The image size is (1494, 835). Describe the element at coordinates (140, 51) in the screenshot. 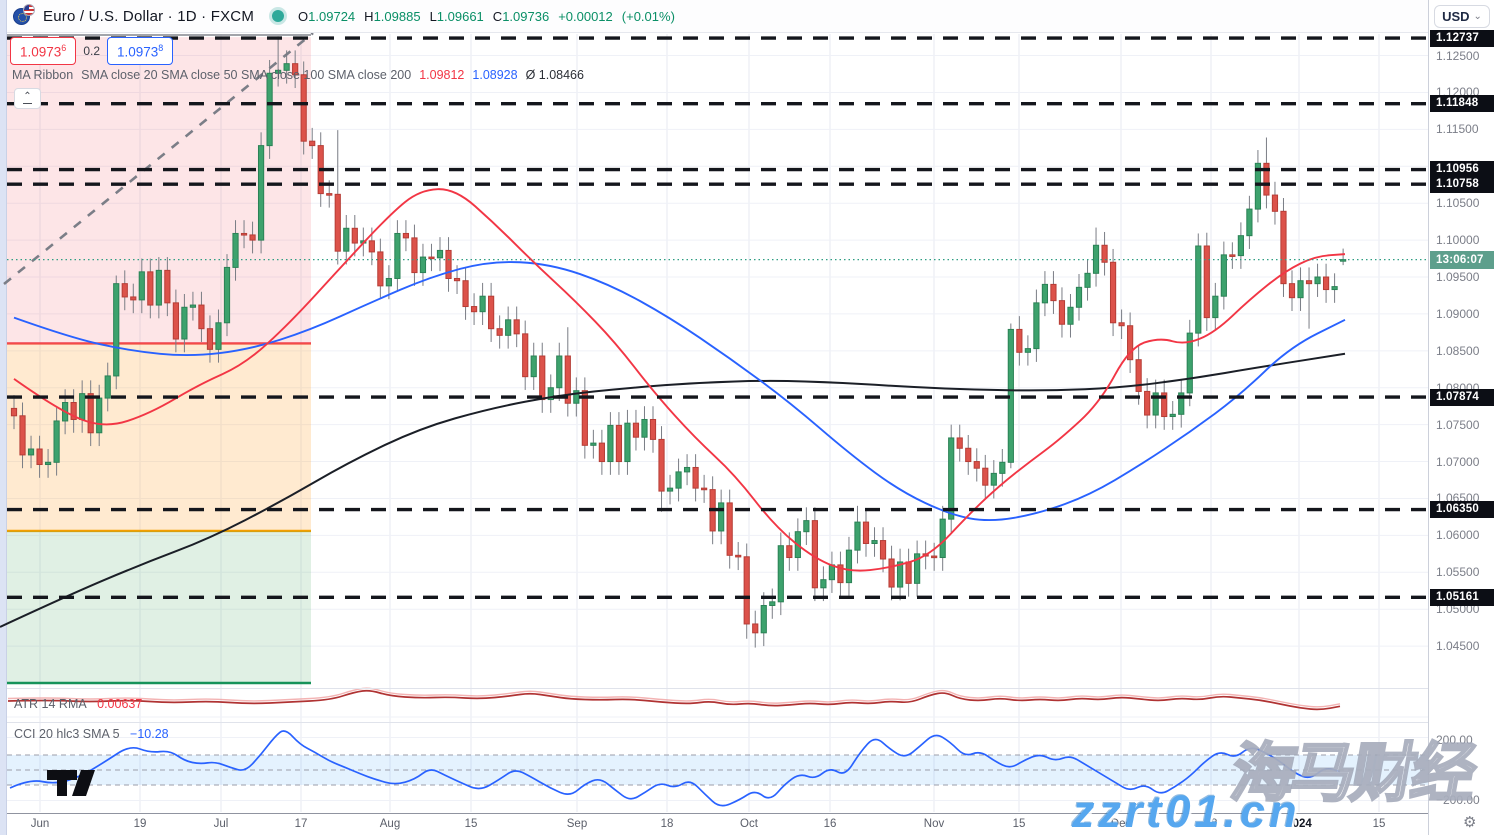

I see `buy-price-button: 1.09738` at that location.